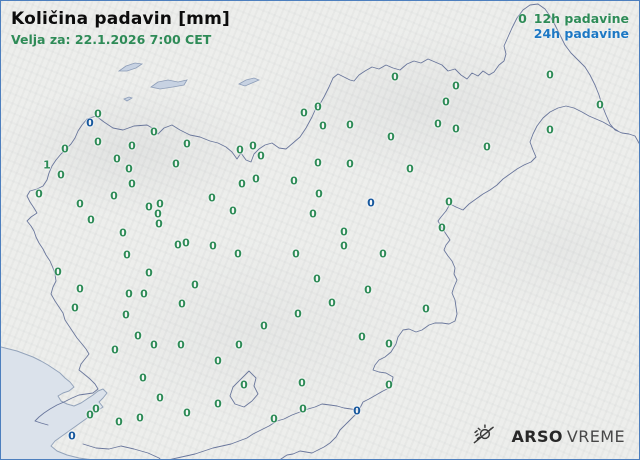  What do you see at coordinates (581, 18) in the screenshot?
I see `legend-12h-label: 12h padavine` at bounding box center [581, 18].